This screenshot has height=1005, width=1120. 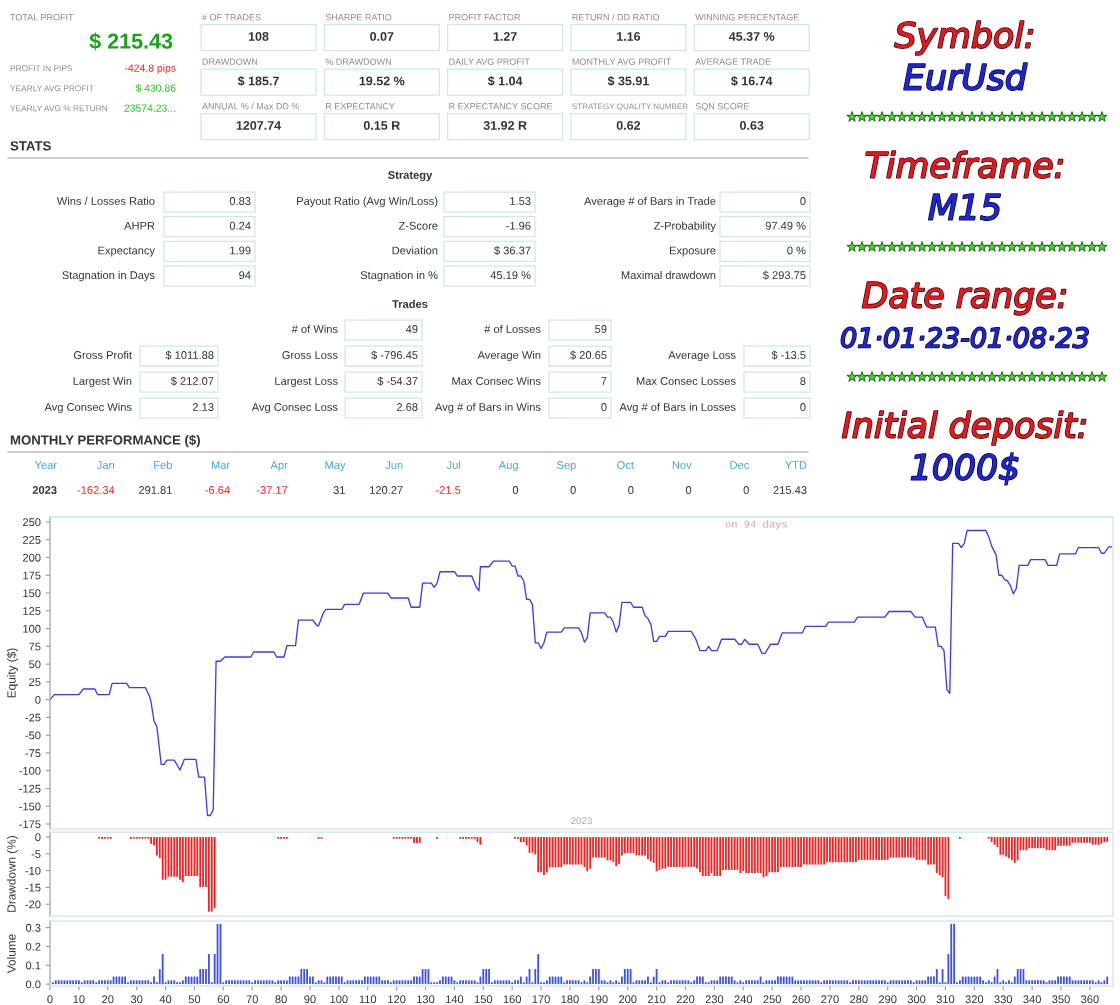 I want to click on x-tick-label: 90, so click(x=310, y=999).